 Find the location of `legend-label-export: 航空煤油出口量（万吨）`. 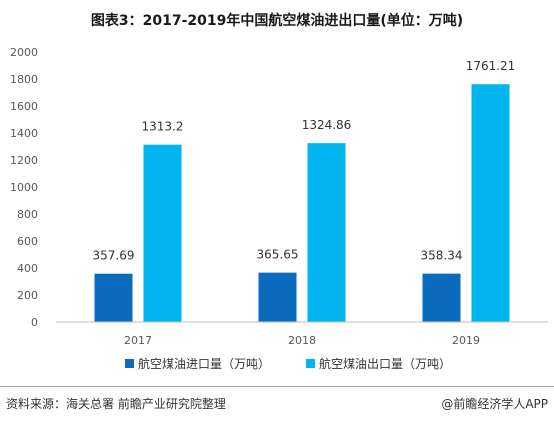

legend-label-export: 航空煤油出口量（万吨） is located at coordinates (385, 363).